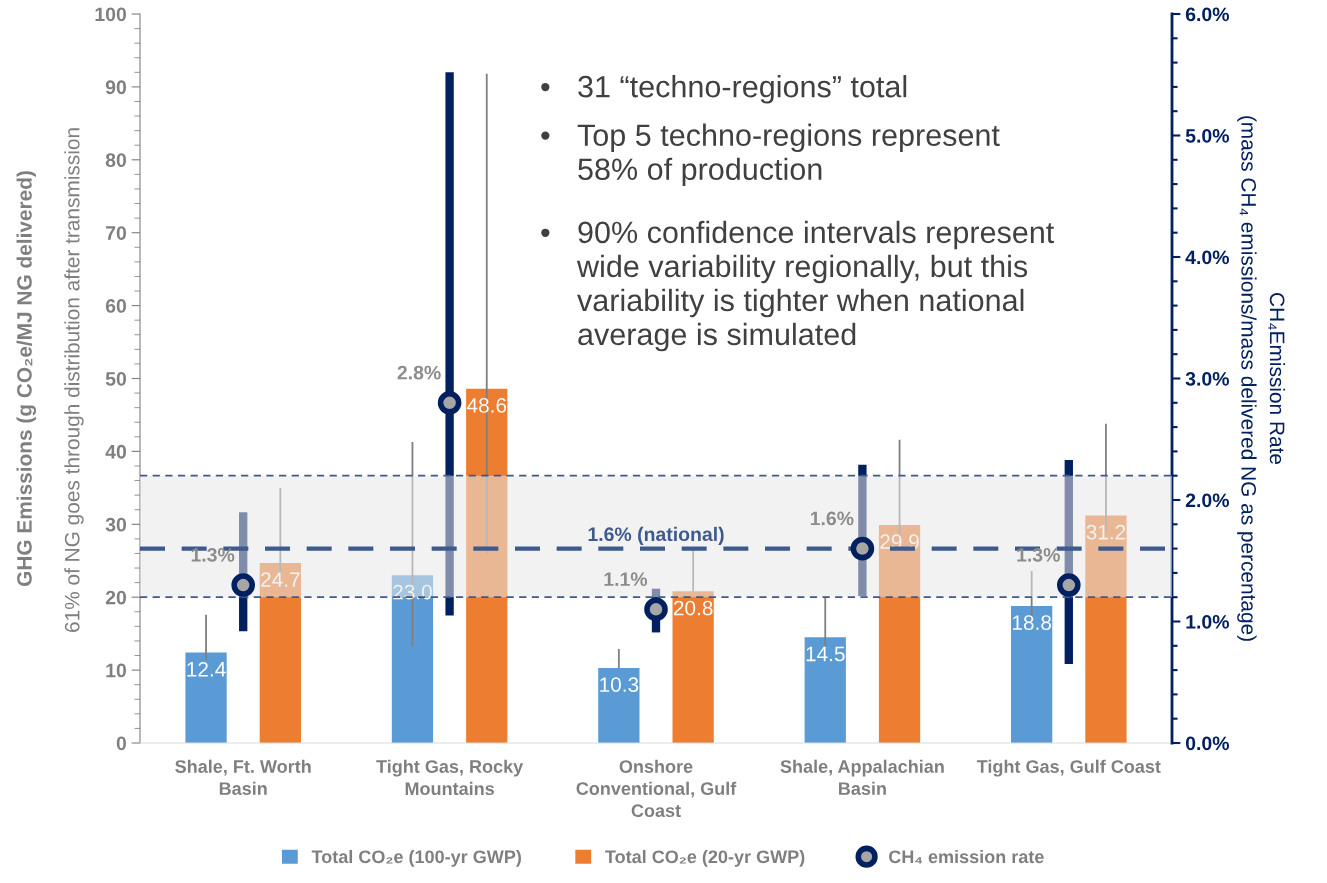 Image resolution: width=1327 pixels, height=883 pixels. Describe the element at coordinates (1261, 378) in the screenshot. I see `y2-axis-title: CH₄Emission Rate (mass CH₄ emissions/mass delivered NG as percentage)` at that location.